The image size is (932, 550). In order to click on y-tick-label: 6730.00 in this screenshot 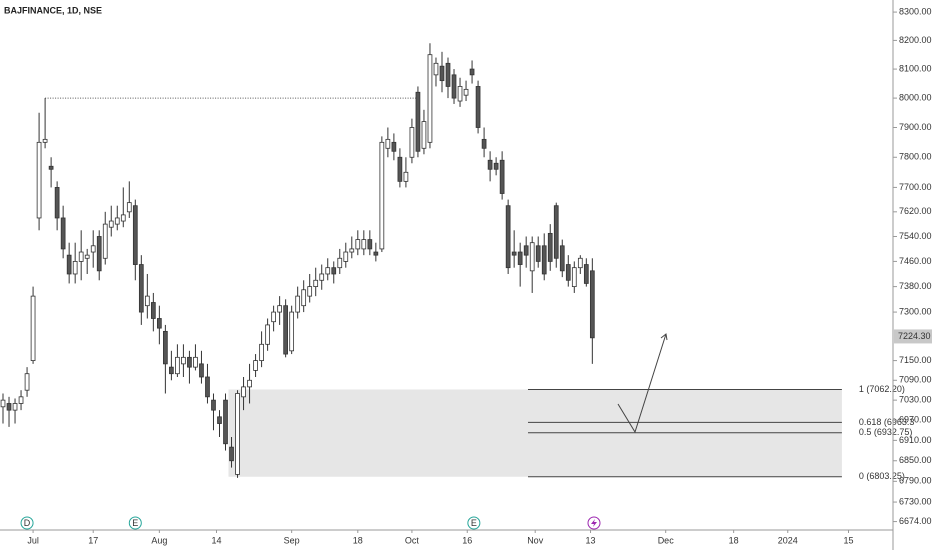, I will do `click(915, 501)`.